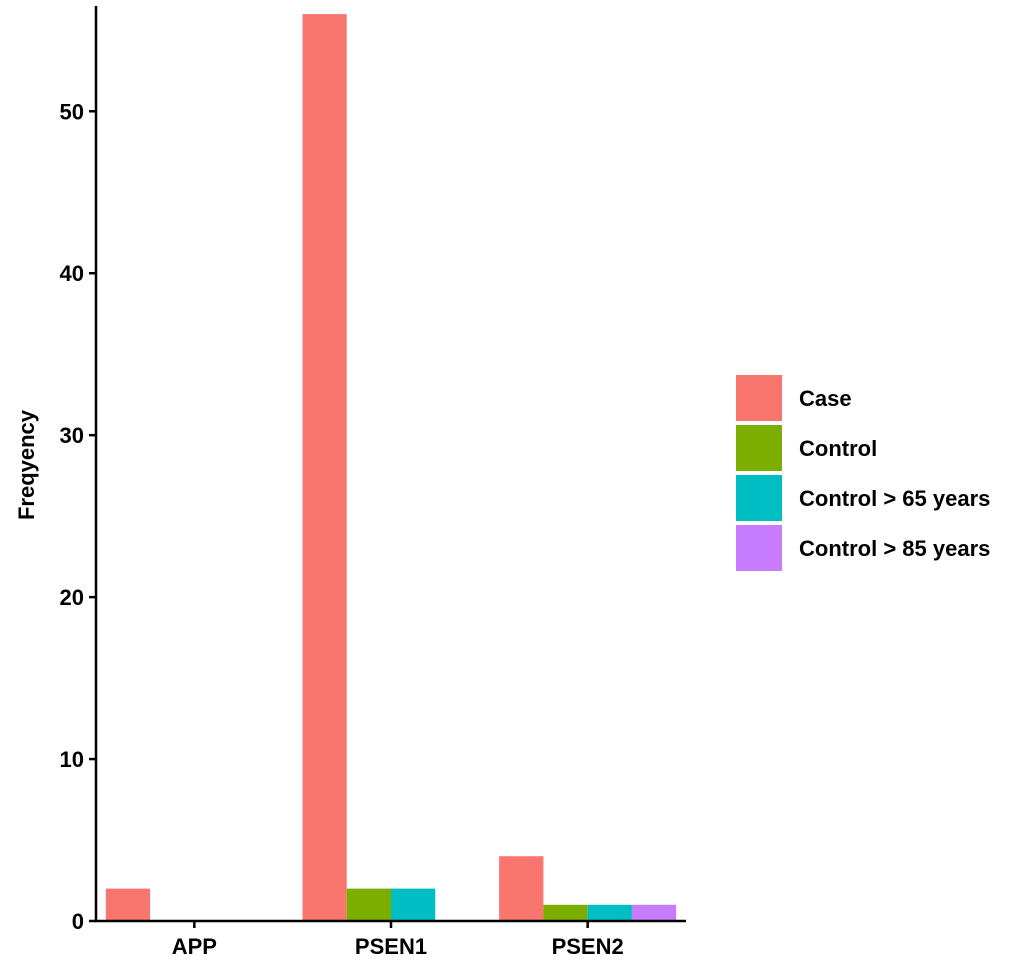 Image resolution: width=1029 pixels, height=966 pixels. Describe the element at coordinates (368, 904) in the screenshot. I see `bar-psen1-control` at that location.